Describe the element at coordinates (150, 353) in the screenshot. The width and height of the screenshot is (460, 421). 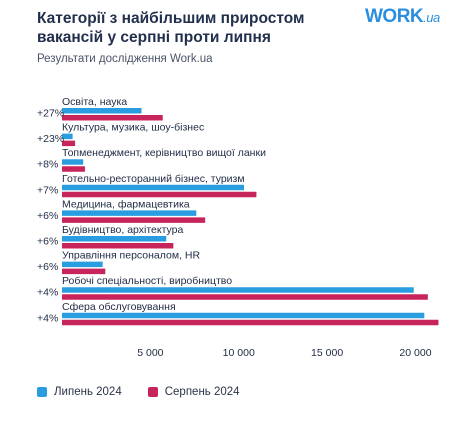
I see `x-tick-label: 5 000` at that location.